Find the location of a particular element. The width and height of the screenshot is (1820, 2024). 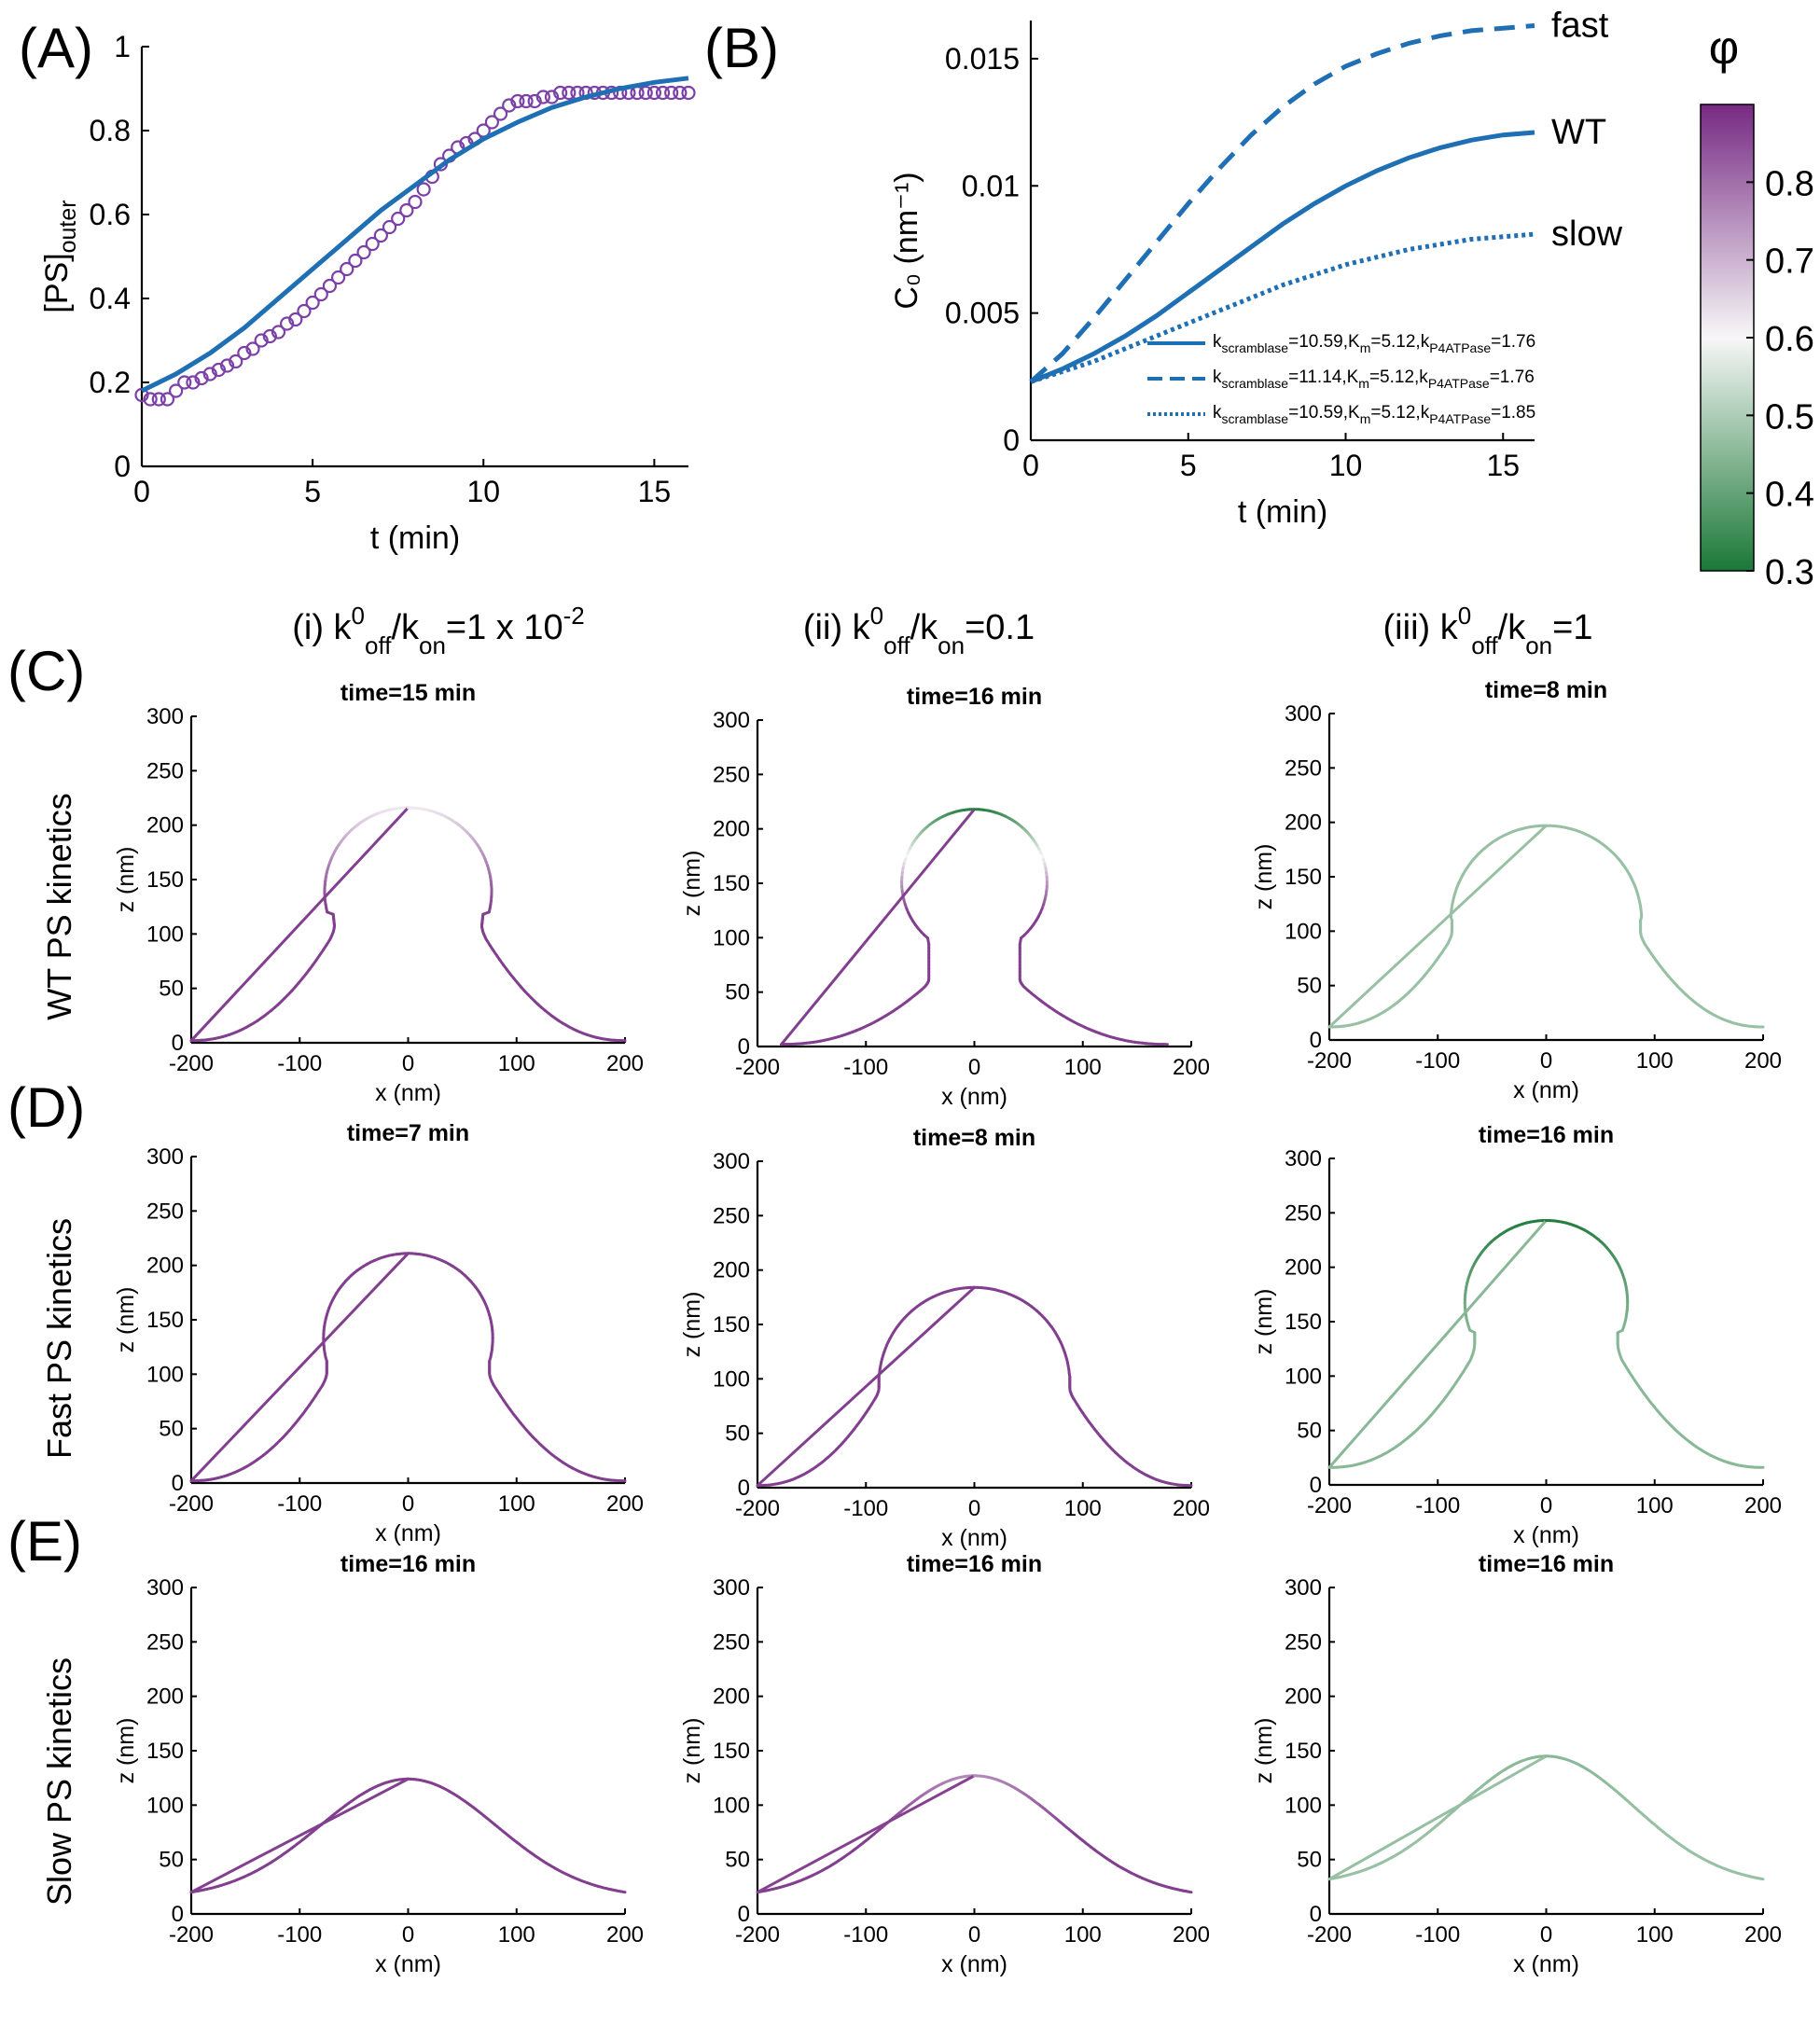

panel-b-ylabel: C₀ (nm⁻¹) is located at coordinates (906, 240).